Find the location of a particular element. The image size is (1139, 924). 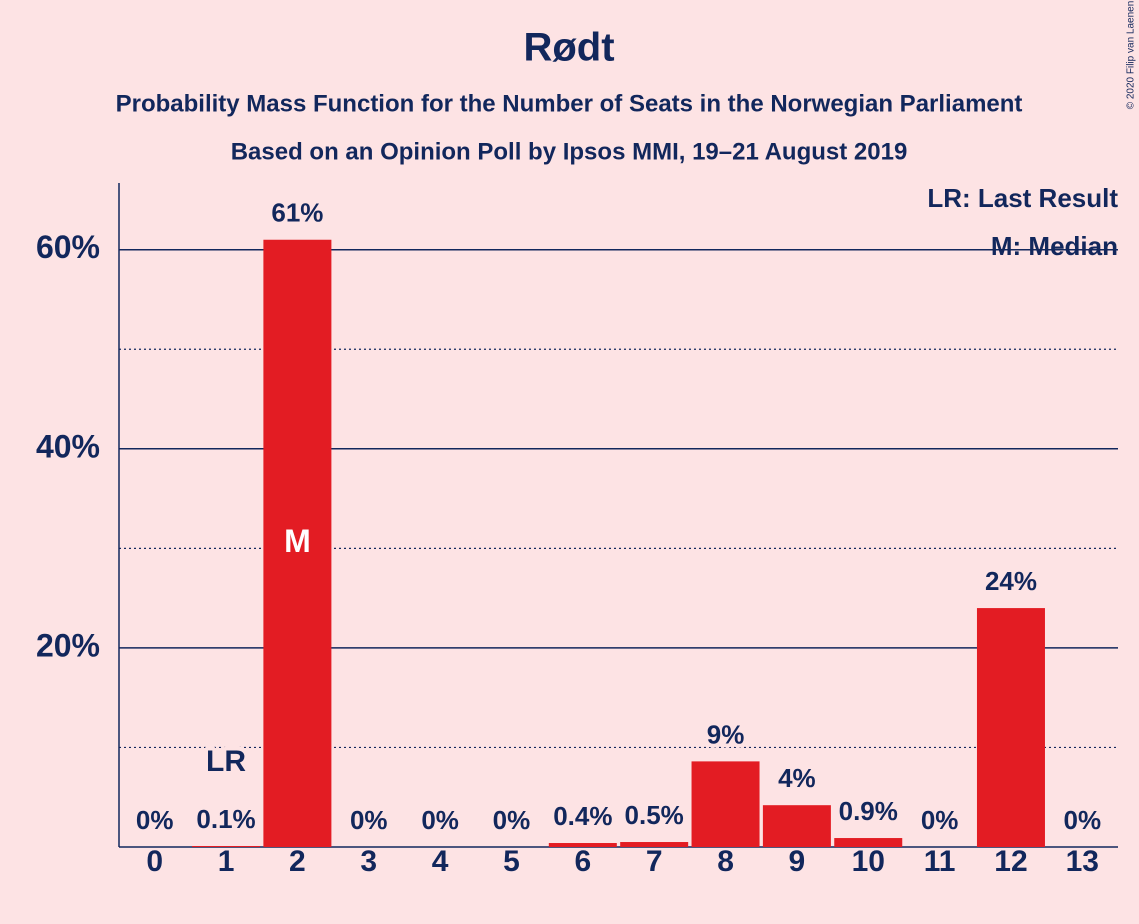

value-label: 4% is located at coordinates (797, 778).